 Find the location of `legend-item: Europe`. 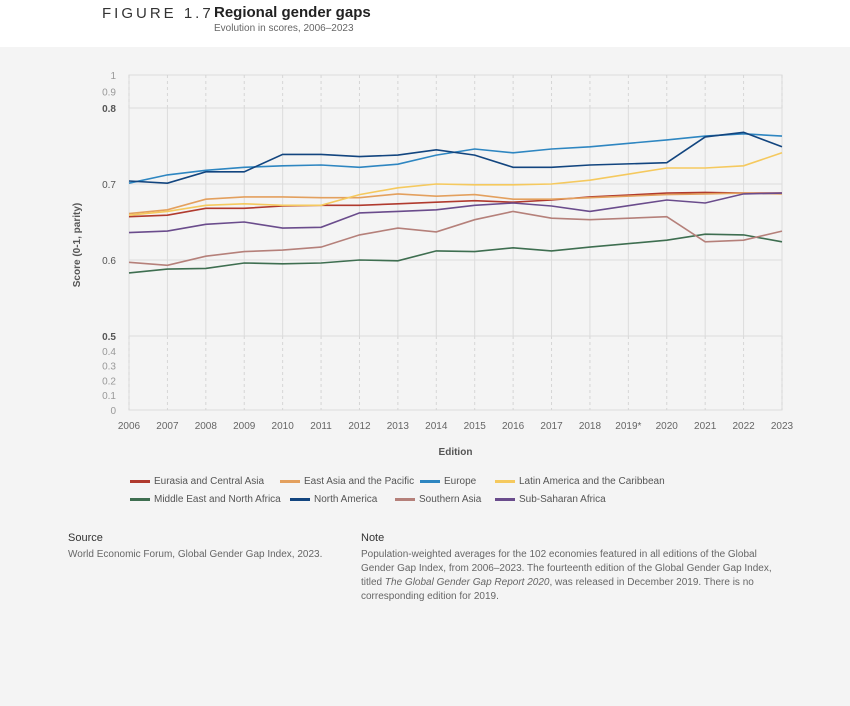

legend-item: Europe is located at coordinates (448, 481).